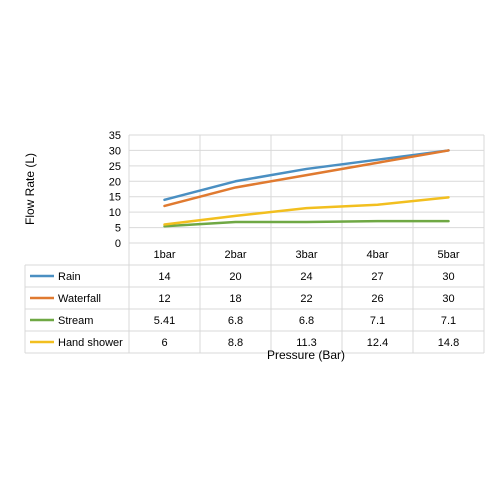 The width and height of the screenshot is (500, 500). What do you see at coordinates (164, 343) in the screenshot?
I see `data-label: 6` at bounding box center [164, 343].